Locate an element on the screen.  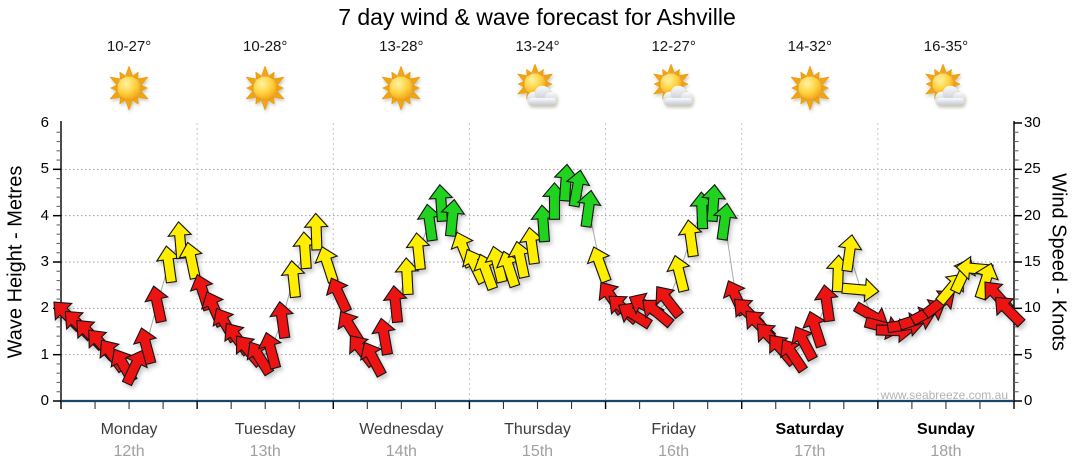
left-axis-tick-label: 6 is located at coordinates (44, 122).